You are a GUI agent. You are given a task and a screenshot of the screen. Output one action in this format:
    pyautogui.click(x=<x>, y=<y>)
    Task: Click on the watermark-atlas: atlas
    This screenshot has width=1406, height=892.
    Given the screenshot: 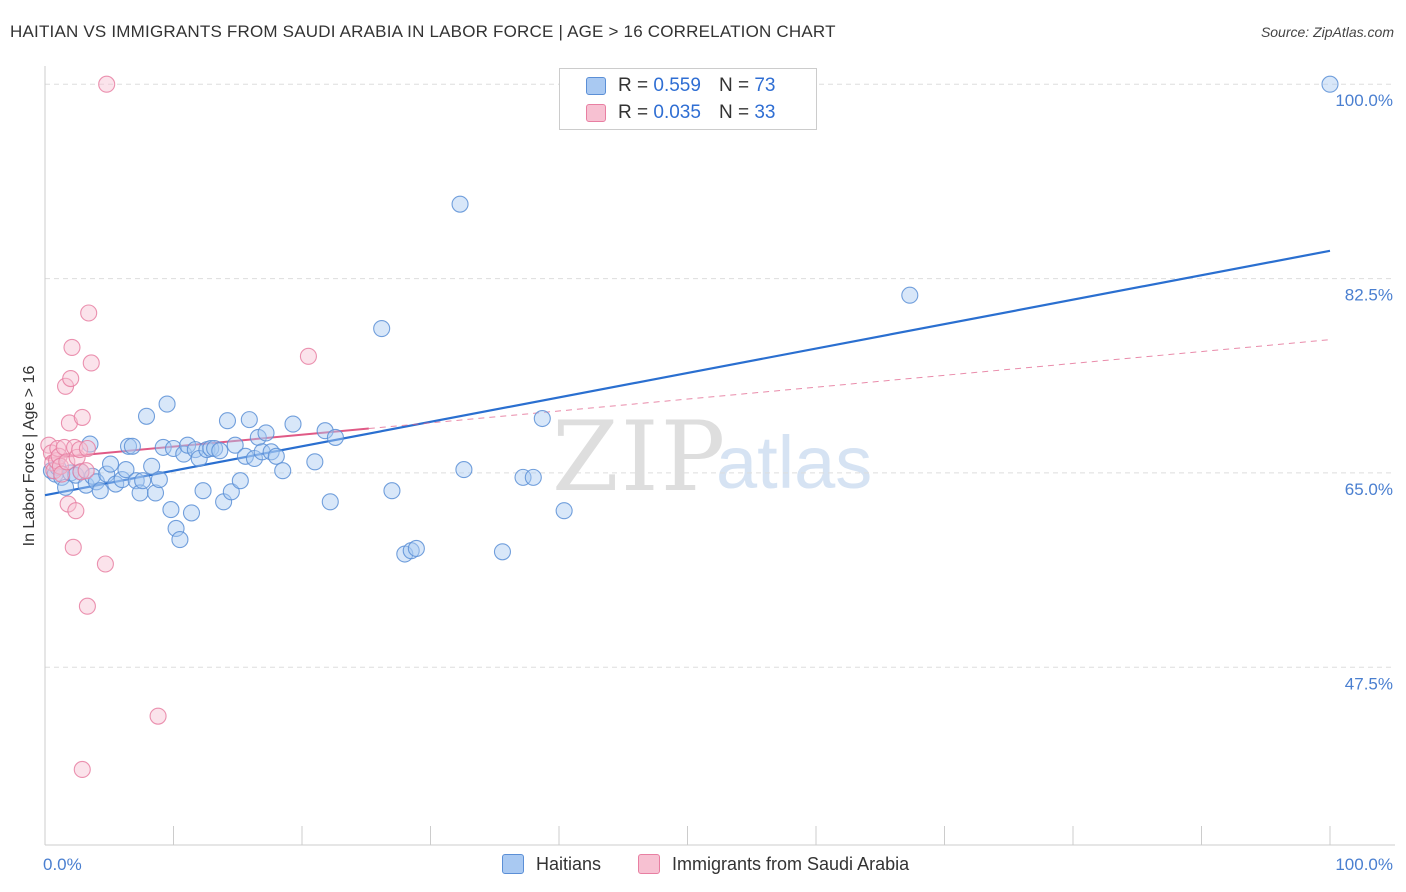 What is the action you would take?
    pyautogui.click(x=794, y=462)
    